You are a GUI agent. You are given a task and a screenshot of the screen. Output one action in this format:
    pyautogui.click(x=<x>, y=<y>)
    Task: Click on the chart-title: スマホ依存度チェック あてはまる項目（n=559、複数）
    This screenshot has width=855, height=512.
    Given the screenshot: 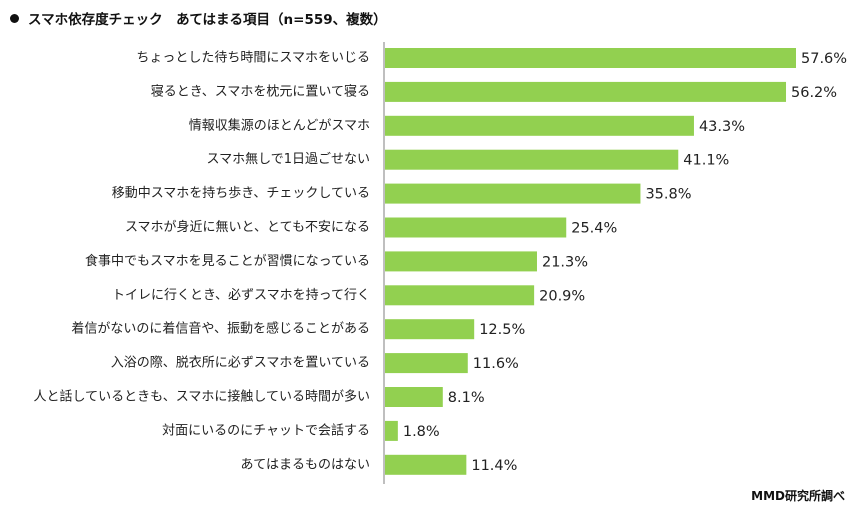 What is the action you would take?
    pyautogui.click(x=207, y=20)
    